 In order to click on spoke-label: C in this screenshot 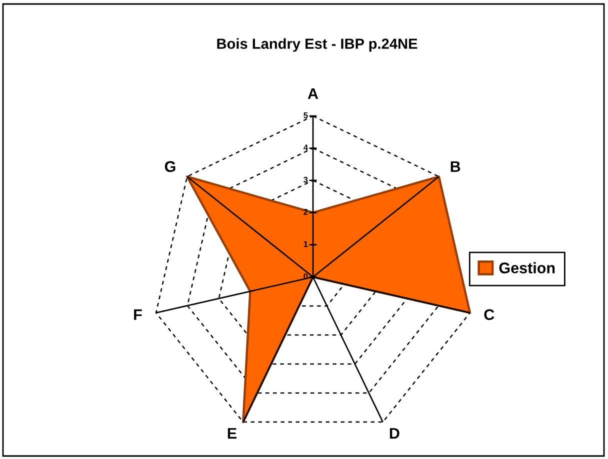, I will do `click(489, 314)`.